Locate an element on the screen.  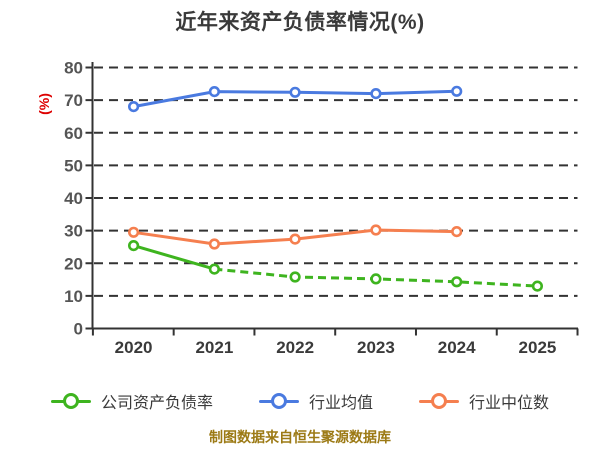
legend-item-industry-mean: 行业均值 is located at coordinates (315, 401).